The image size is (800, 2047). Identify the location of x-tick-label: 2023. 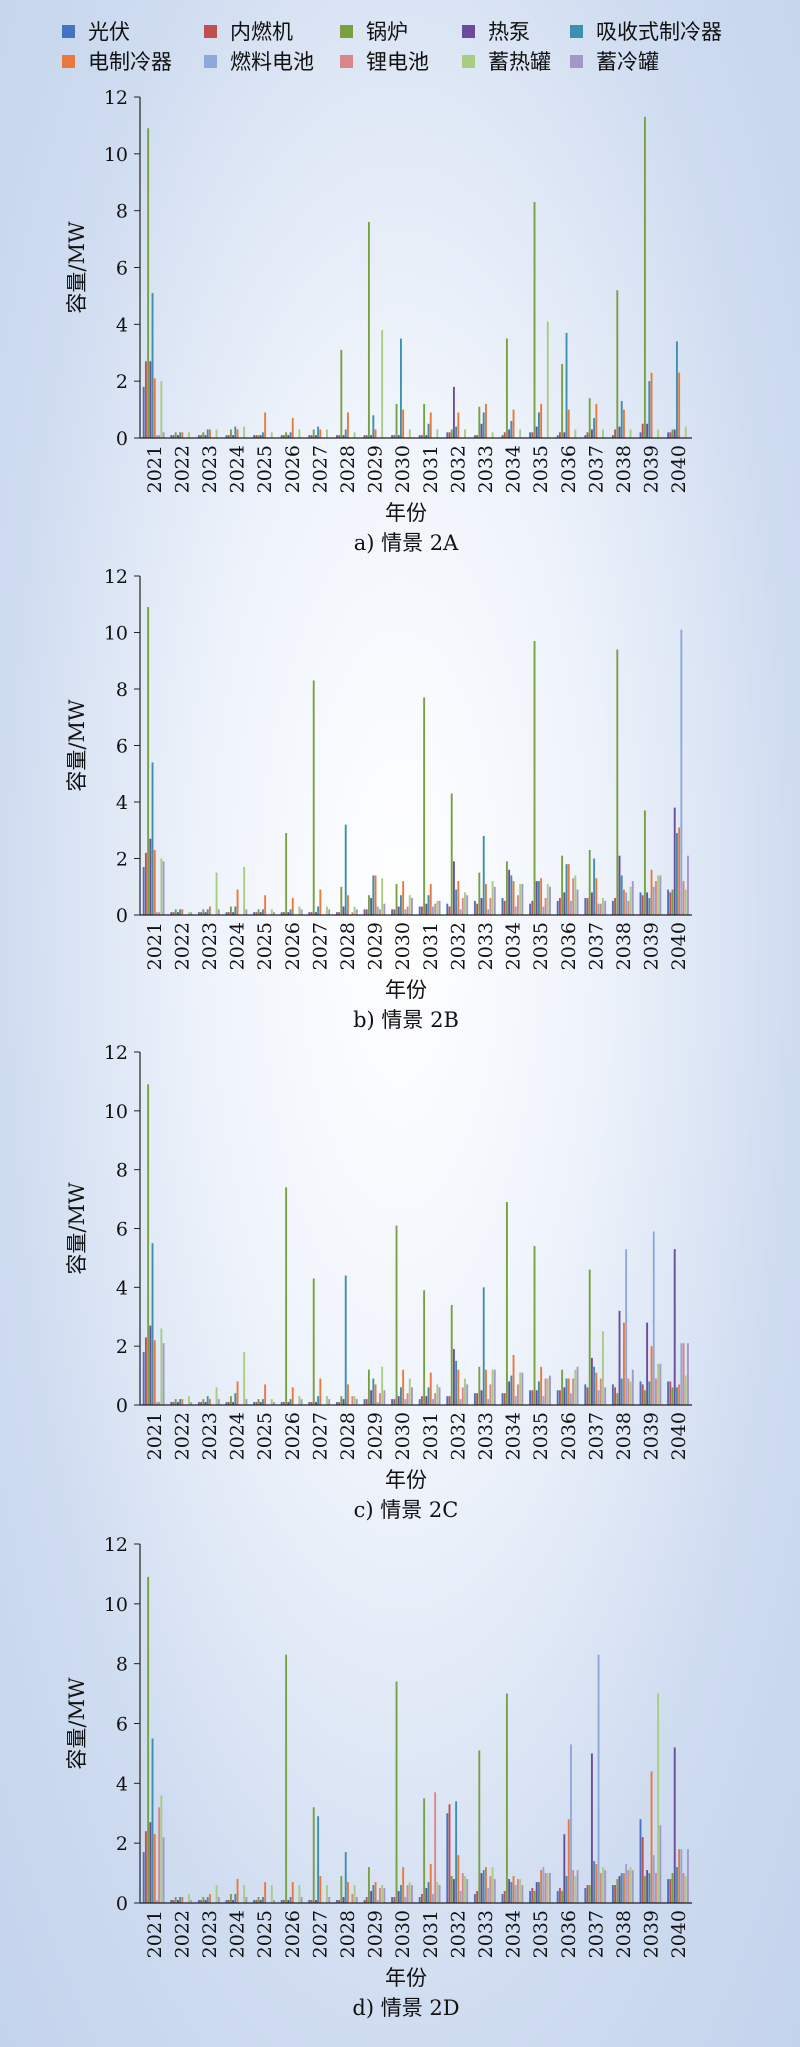
(210, 469).